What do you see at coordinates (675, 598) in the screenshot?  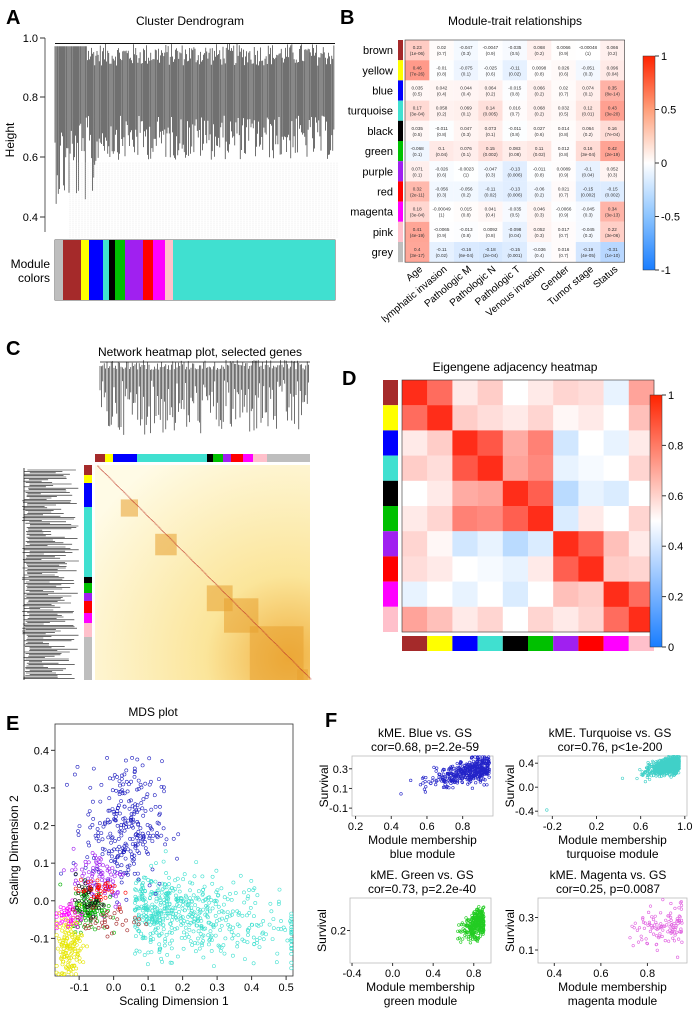 I see `colorbar-tick-label: 0.2` at bounding box center [675, 598].